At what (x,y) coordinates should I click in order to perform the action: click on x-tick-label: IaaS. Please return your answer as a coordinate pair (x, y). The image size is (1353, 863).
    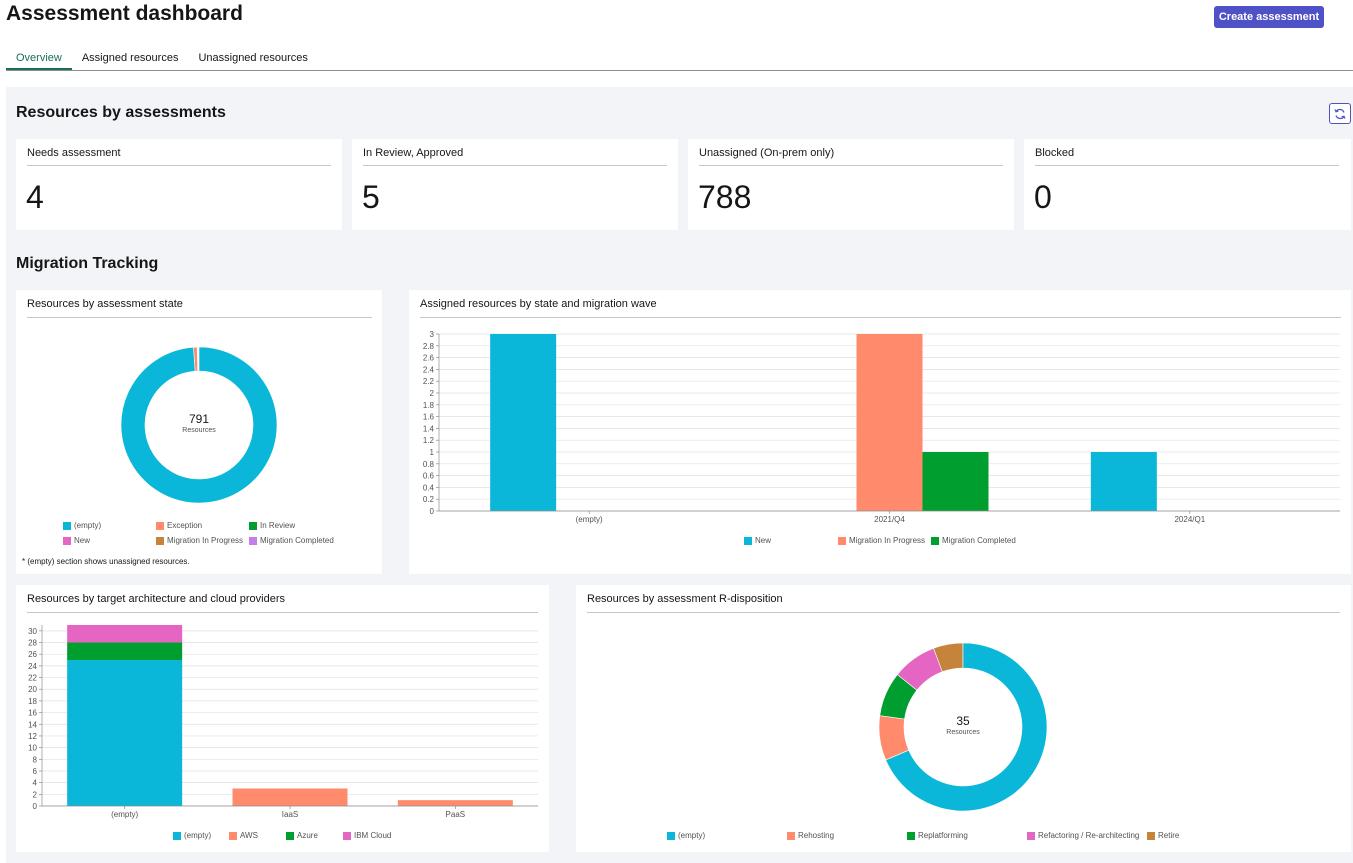
    Looking at the image, I should click on (290, 814).